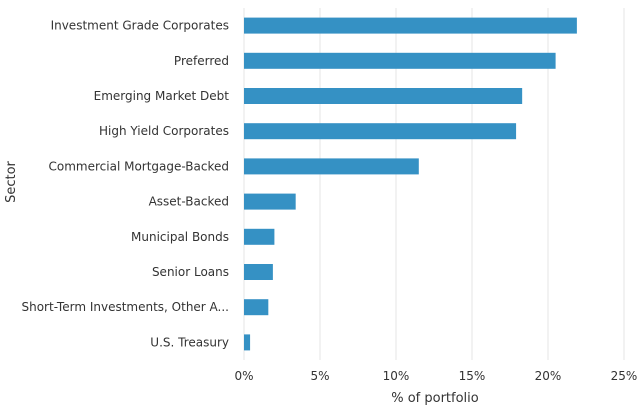 Image resolution: width=640 pixels, height=407 pixels. What do you see at coordinates (396, 376) in the screenshot?
I see `x-tick-label: 10%` at bounding box center [396, 376].